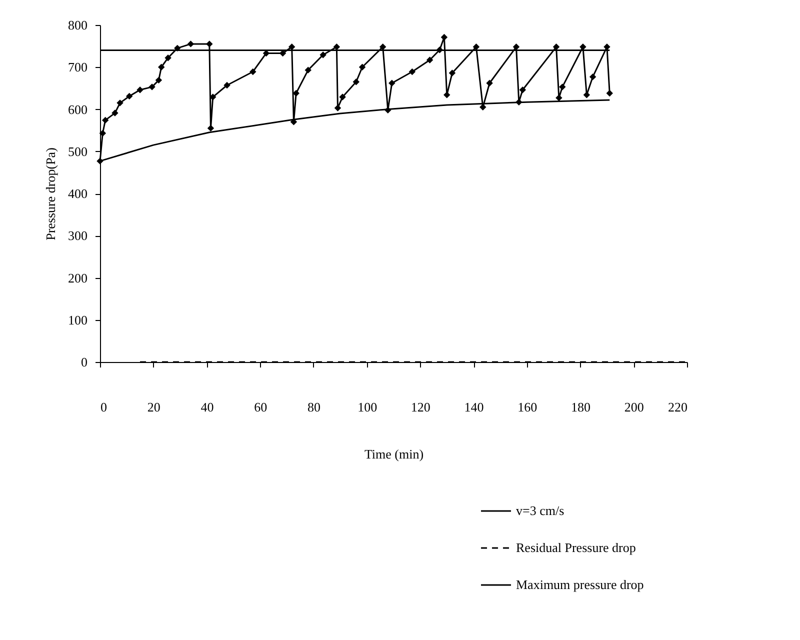 Image resolution: width=800 pixels, height=640 pixels. Describe the element at coordinates (528, 407) in the screenshot. I see `x-tick-label: 160` at that location.